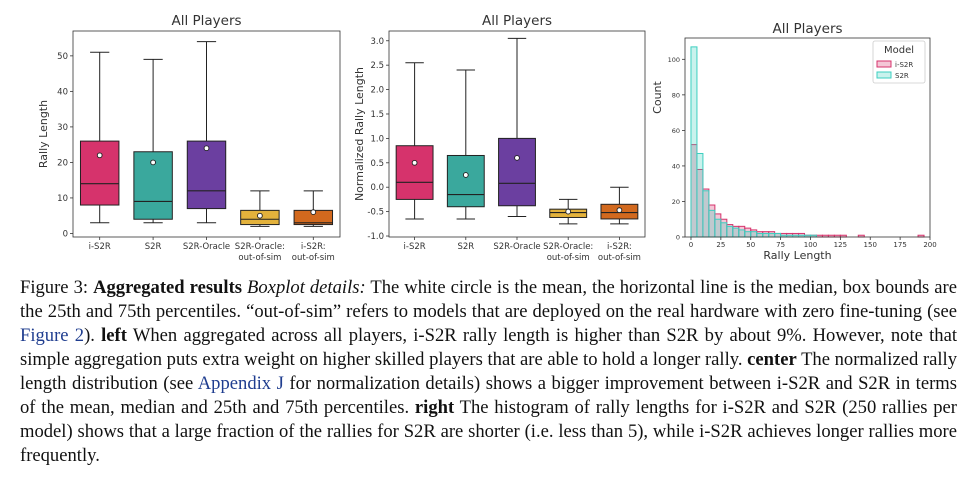 This screenshot has width=977, height=501. I want to click on y-tick-label: 0.0, so click(377, 188).